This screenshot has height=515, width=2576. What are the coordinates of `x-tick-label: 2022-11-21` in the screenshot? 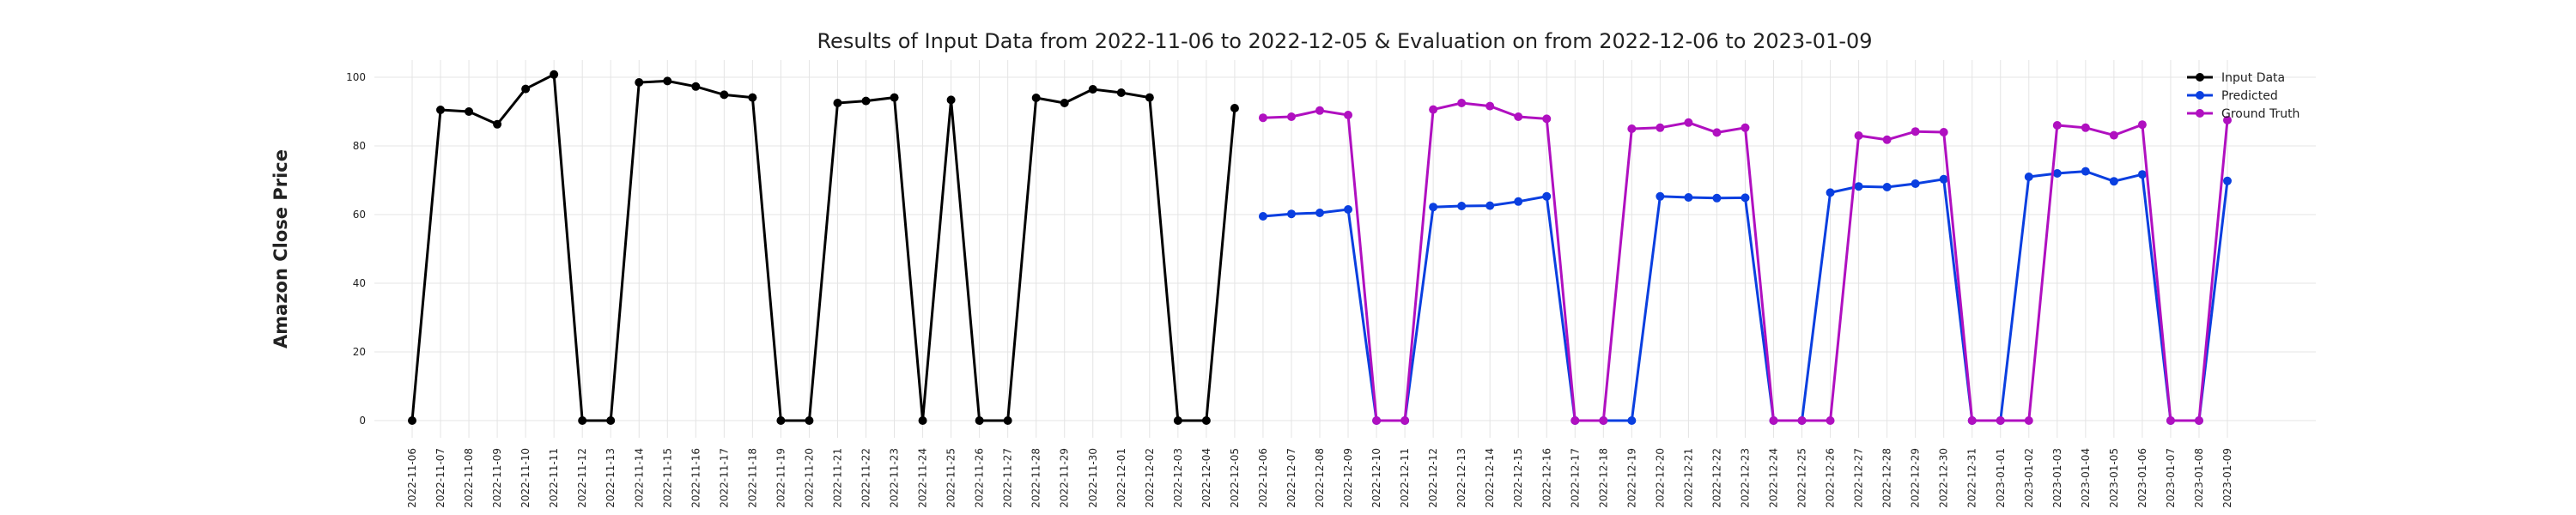 It's located at (837, 478).